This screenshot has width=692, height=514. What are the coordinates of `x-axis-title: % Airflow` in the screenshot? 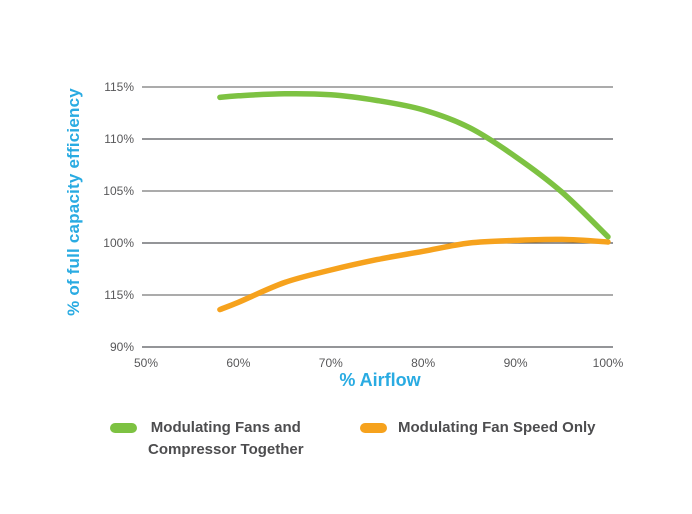 It's located at (380, 380).